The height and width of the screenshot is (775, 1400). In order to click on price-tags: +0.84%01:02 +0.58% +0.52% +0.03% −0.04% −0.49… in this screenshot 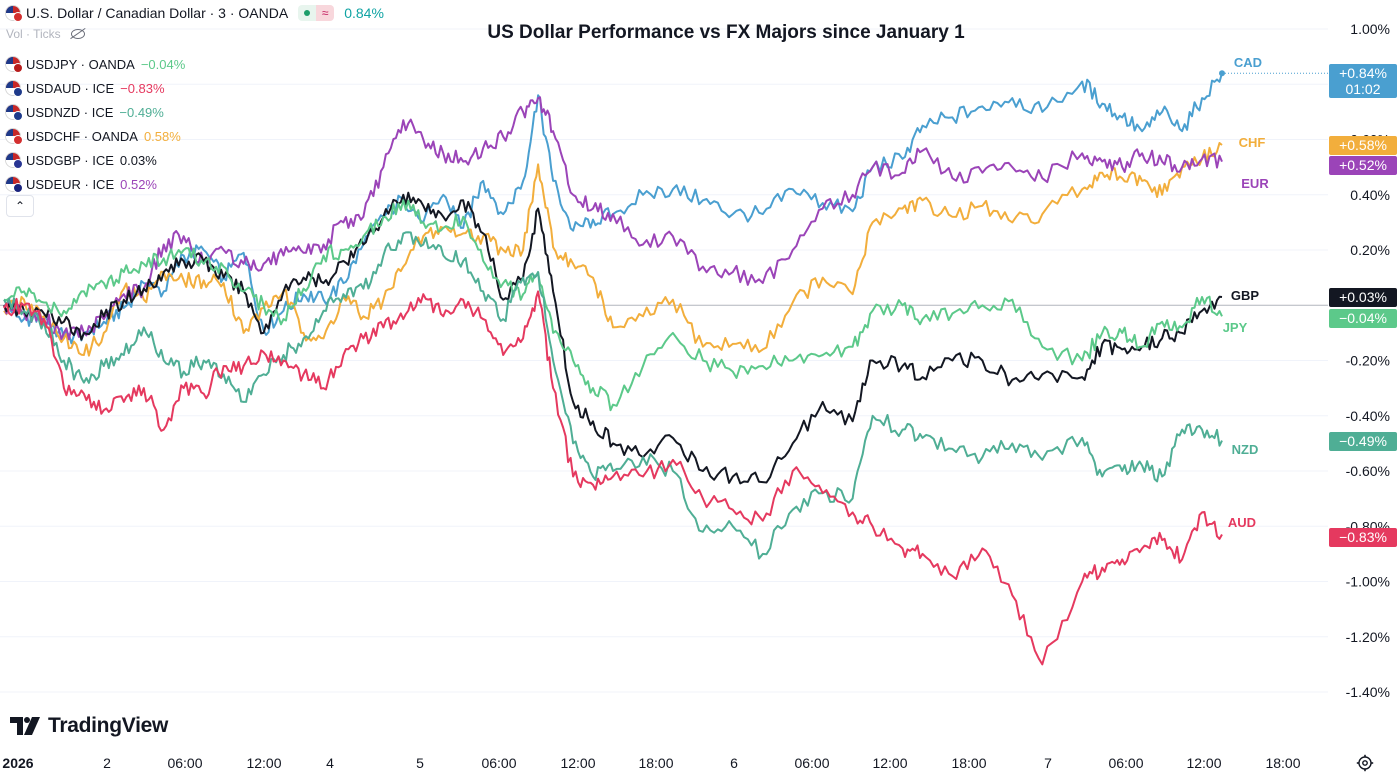, I will do `click(1363, 305)`.